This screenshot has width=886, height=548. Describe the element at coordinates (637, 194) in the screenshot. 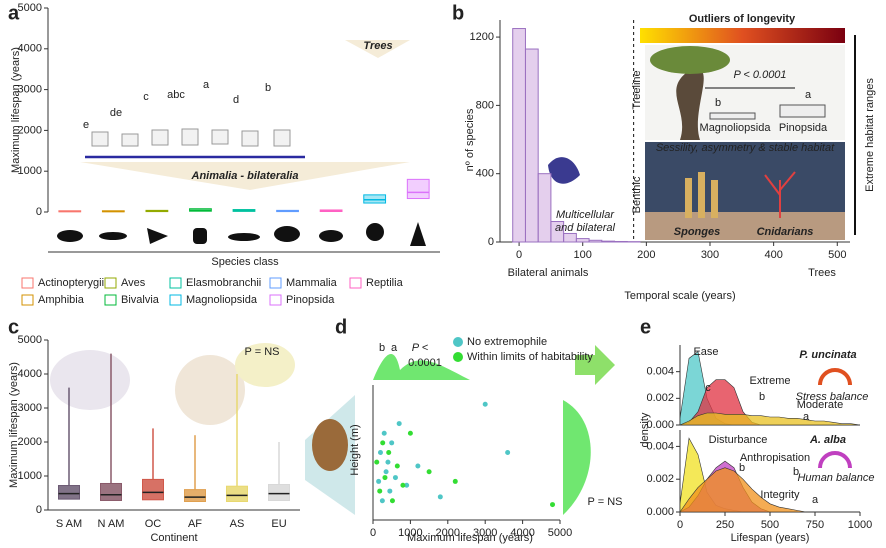

I see `annotation: Benthic` at that location.